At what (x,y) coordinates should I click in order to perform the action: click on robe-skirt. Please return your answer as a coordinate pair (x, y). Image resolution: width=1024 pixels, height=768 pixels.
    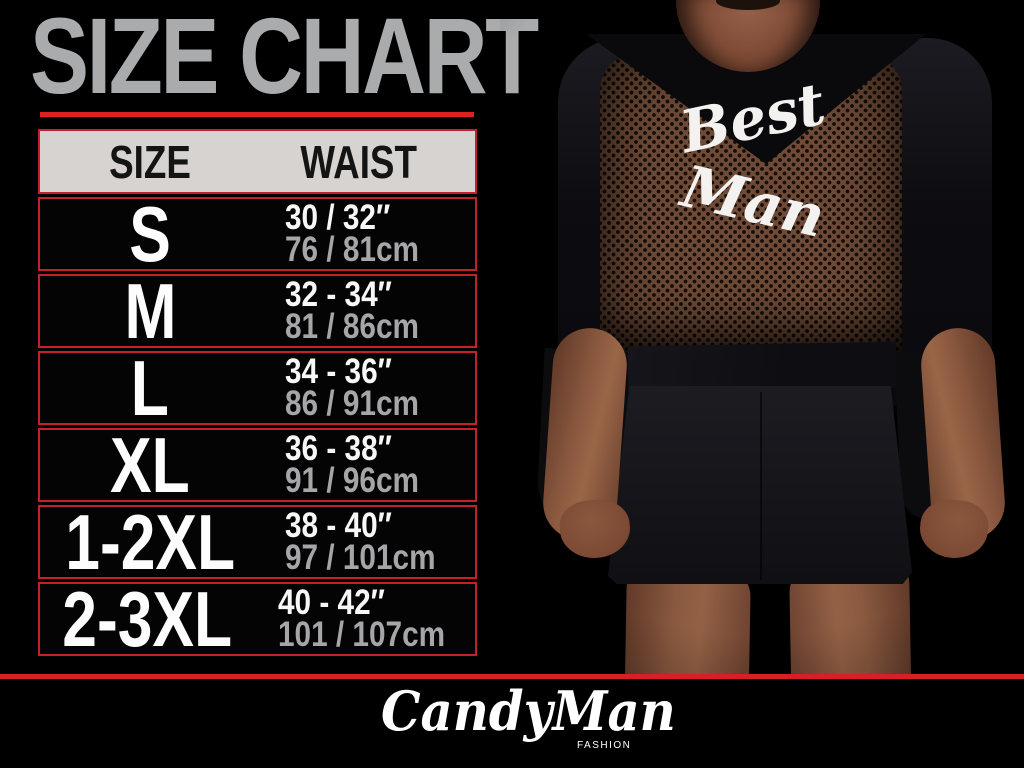
    Looking at the image, I should click on (760, 485).